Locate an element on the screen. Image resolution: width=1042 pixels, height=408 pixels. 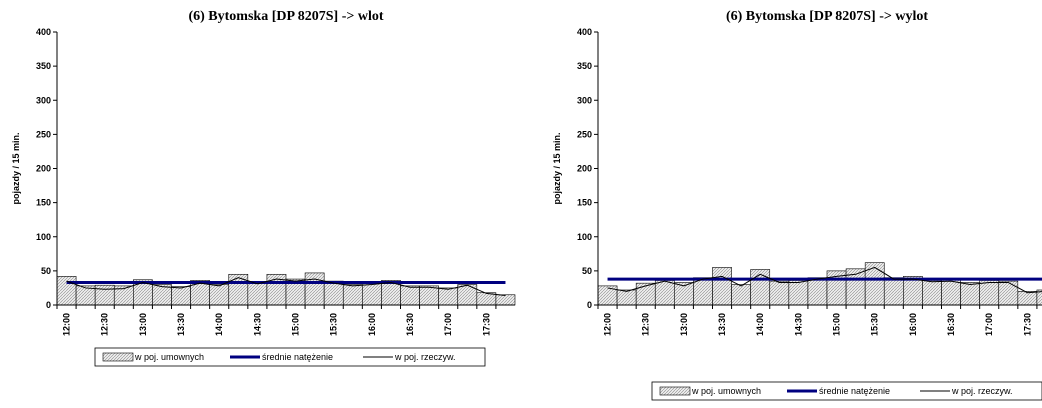
chart-title: (6) Bytomska [DP 8207S] -> wylot is located at coordinates (827, 16).